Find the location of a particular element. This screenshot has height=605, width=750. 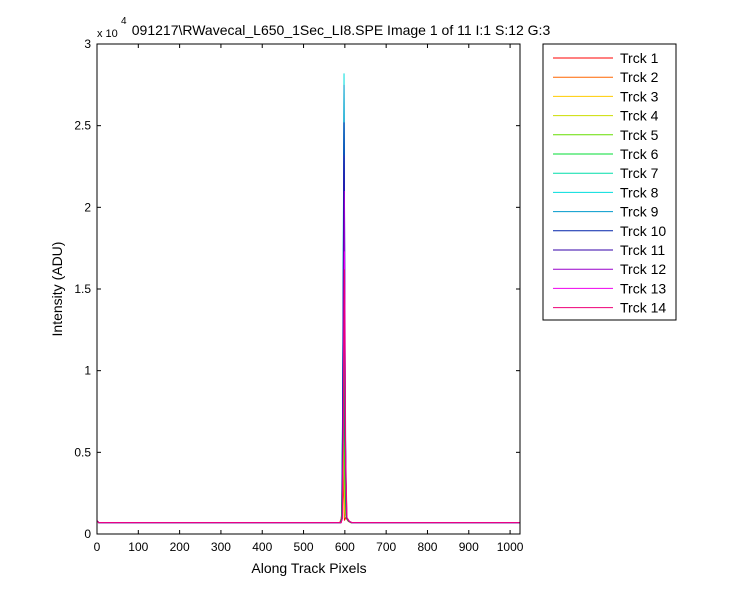

legend-box is located at coordinates (609, 182).